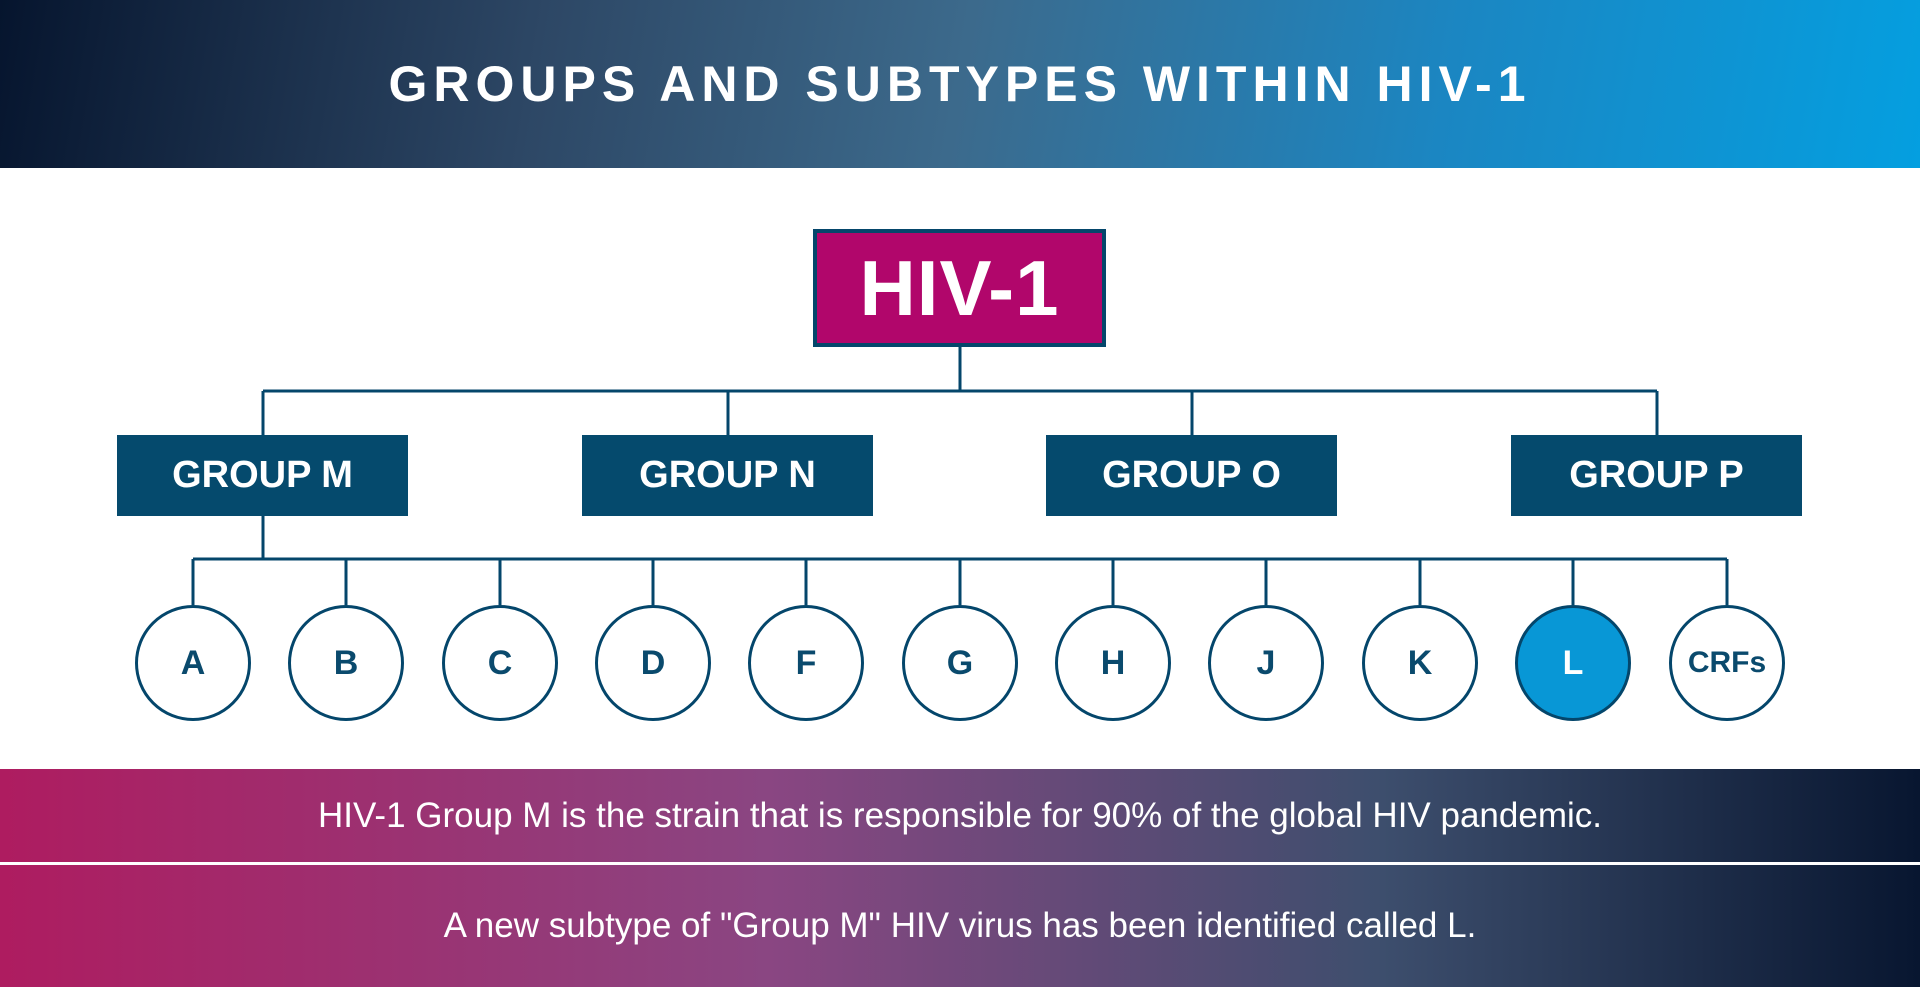 The image size is (1920, 987). I want to click on group-node-m: GROUP M, so click(262, 475).